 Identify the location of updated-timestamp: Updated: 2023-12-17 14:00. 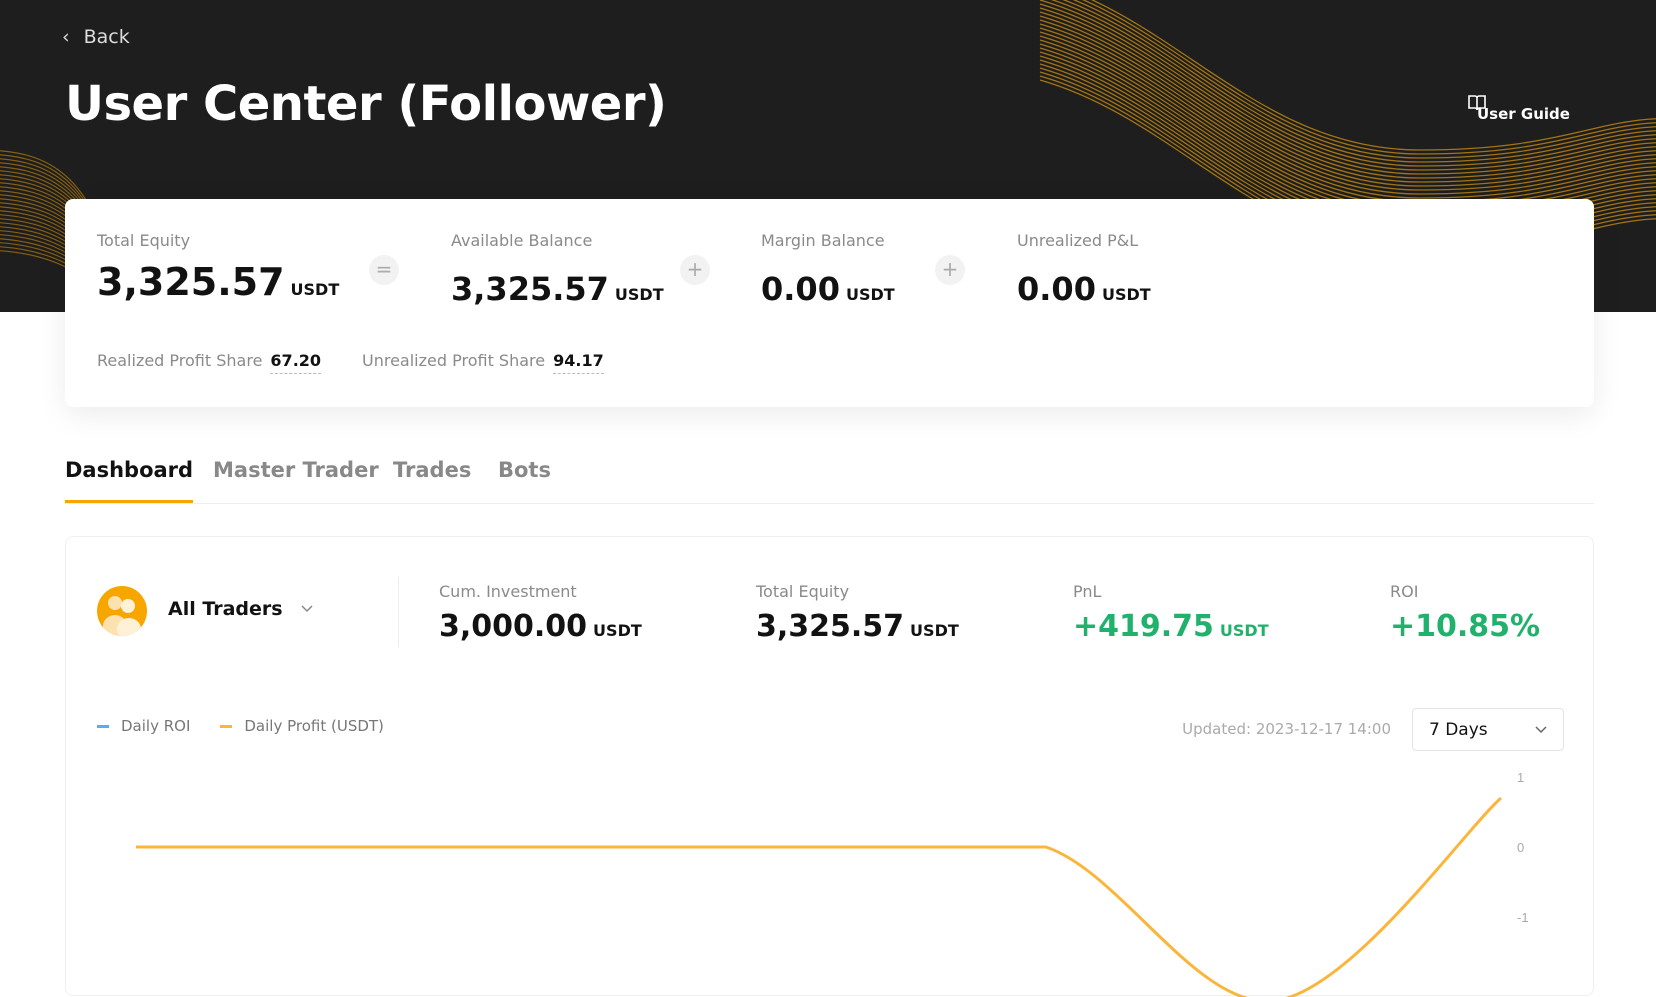
(1286, 729).